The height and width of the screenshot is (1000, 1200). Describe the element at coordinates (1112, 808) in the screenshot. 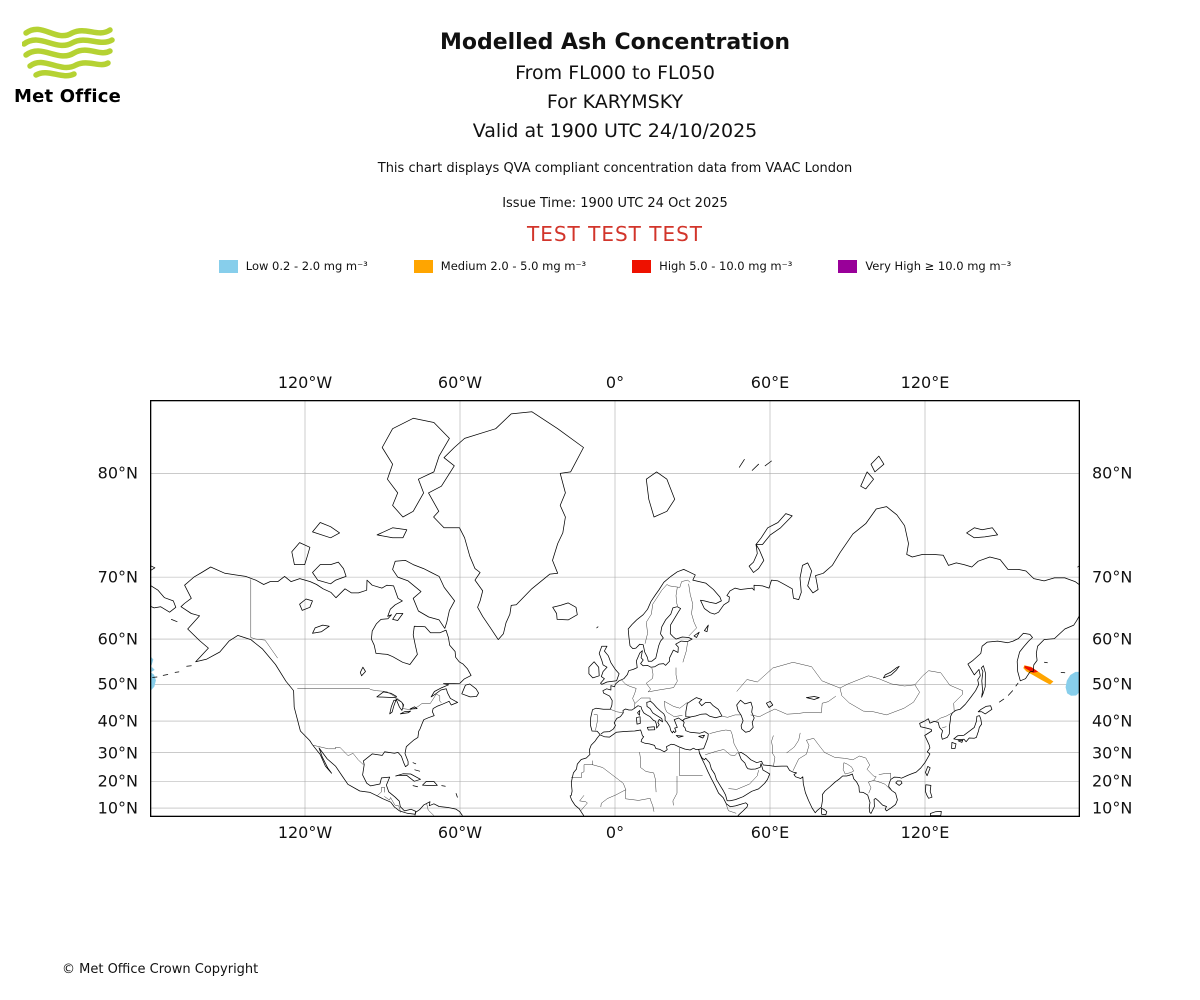

I see `lat-tick-right: 10°N` at that location.